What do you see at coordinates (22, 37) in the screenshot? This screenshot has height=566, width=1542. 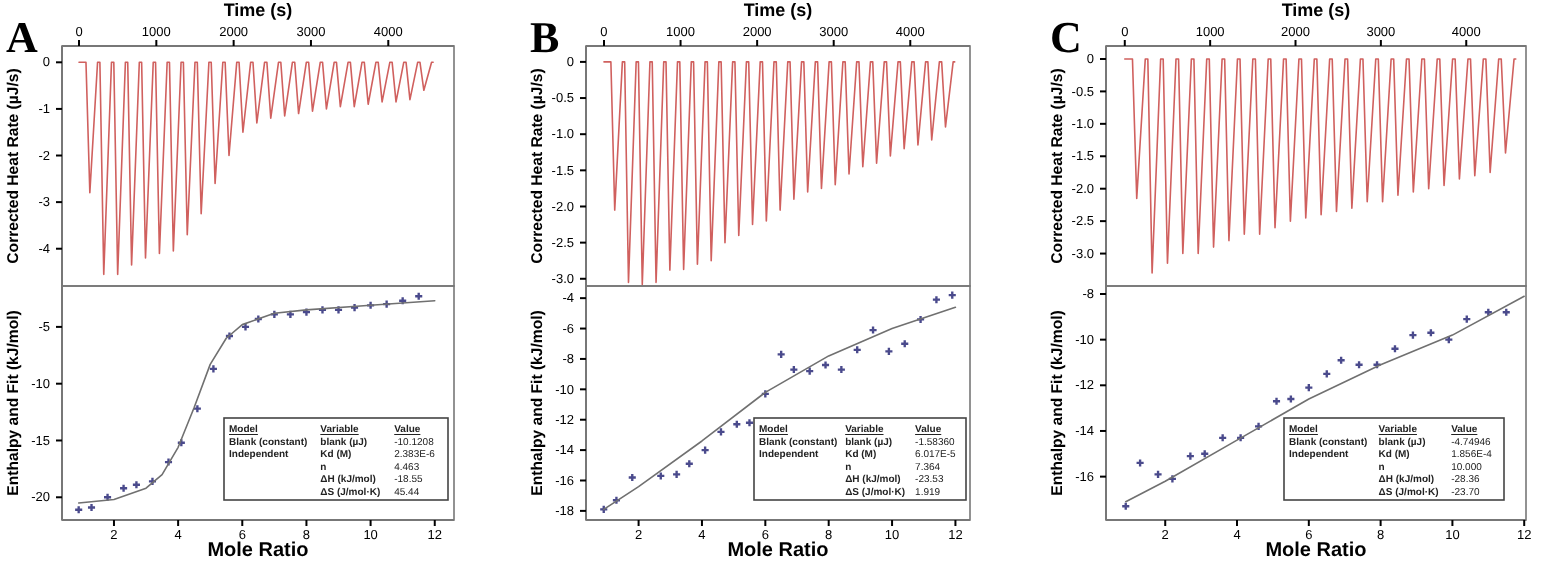 I see `chart-title: A` at bounding box center [22, 37].